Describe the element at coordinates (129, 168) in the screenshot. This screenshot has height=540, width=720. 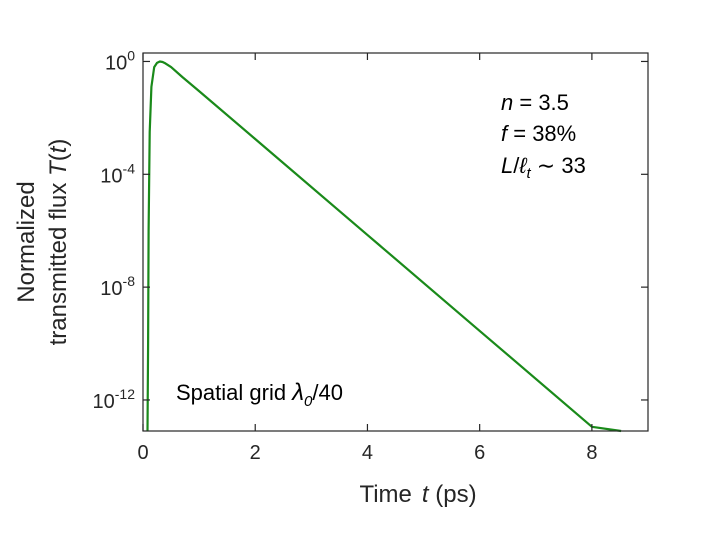
I see `y-tick-label-exponent: -4` at that location.